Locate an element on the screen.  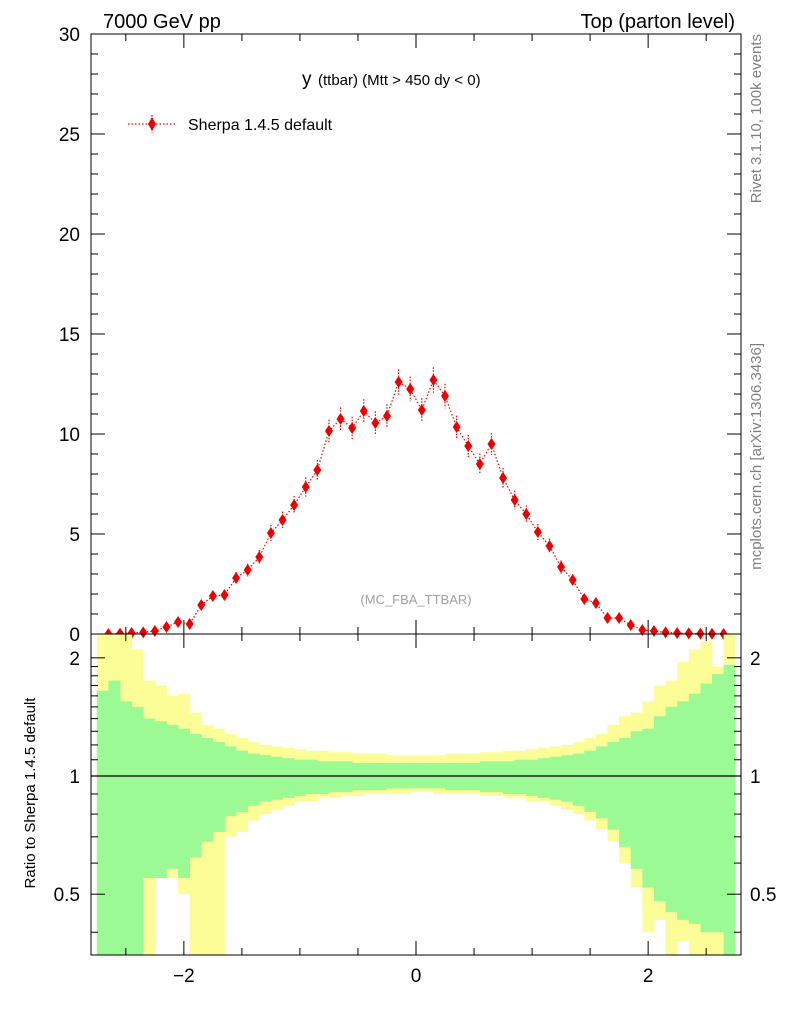
ratio-ylabel: Ratio to Sherpa 1.4.5 default is located at coordinates (30, 793).